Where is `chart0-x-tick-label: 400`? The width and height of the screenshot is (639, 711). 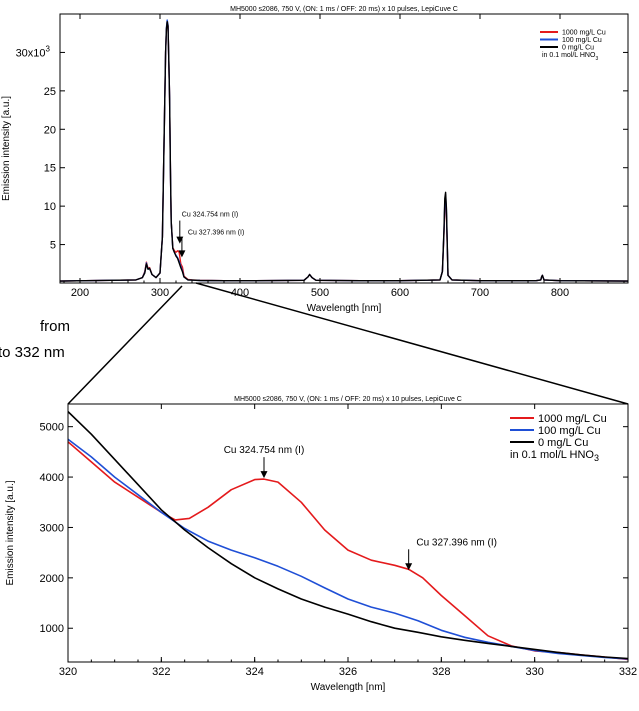
chart0-x-tick-label: 400 is located at coordinates (240, 293).